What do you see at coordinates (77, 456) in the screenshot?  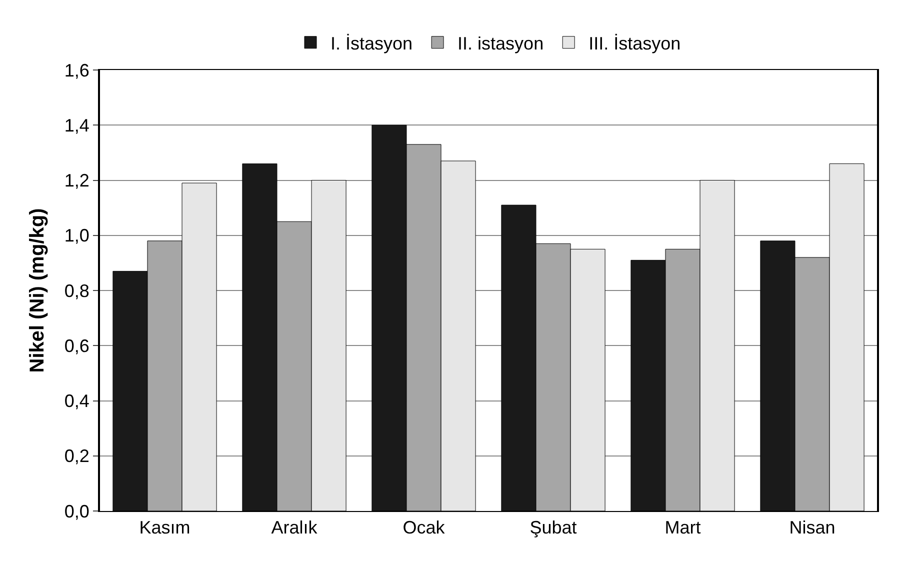 I see `y-tick-label: 0,2` at bounding box center [77, 456].